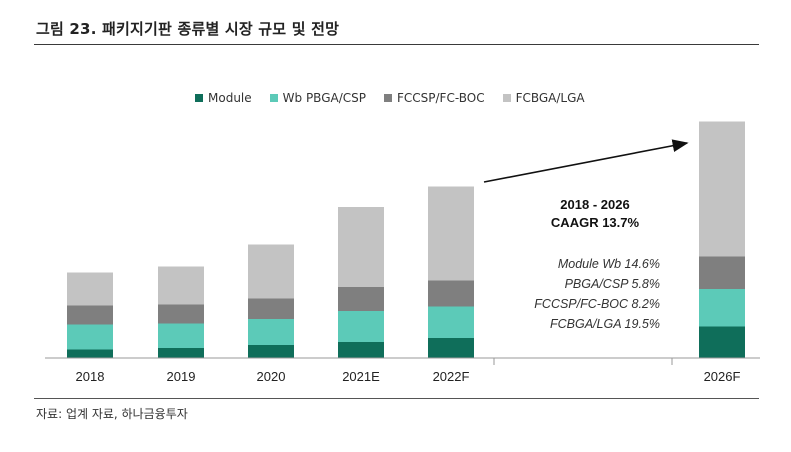 The image size is (791, 452). I want to click on legend-label-module: Module, so click(230, 98).